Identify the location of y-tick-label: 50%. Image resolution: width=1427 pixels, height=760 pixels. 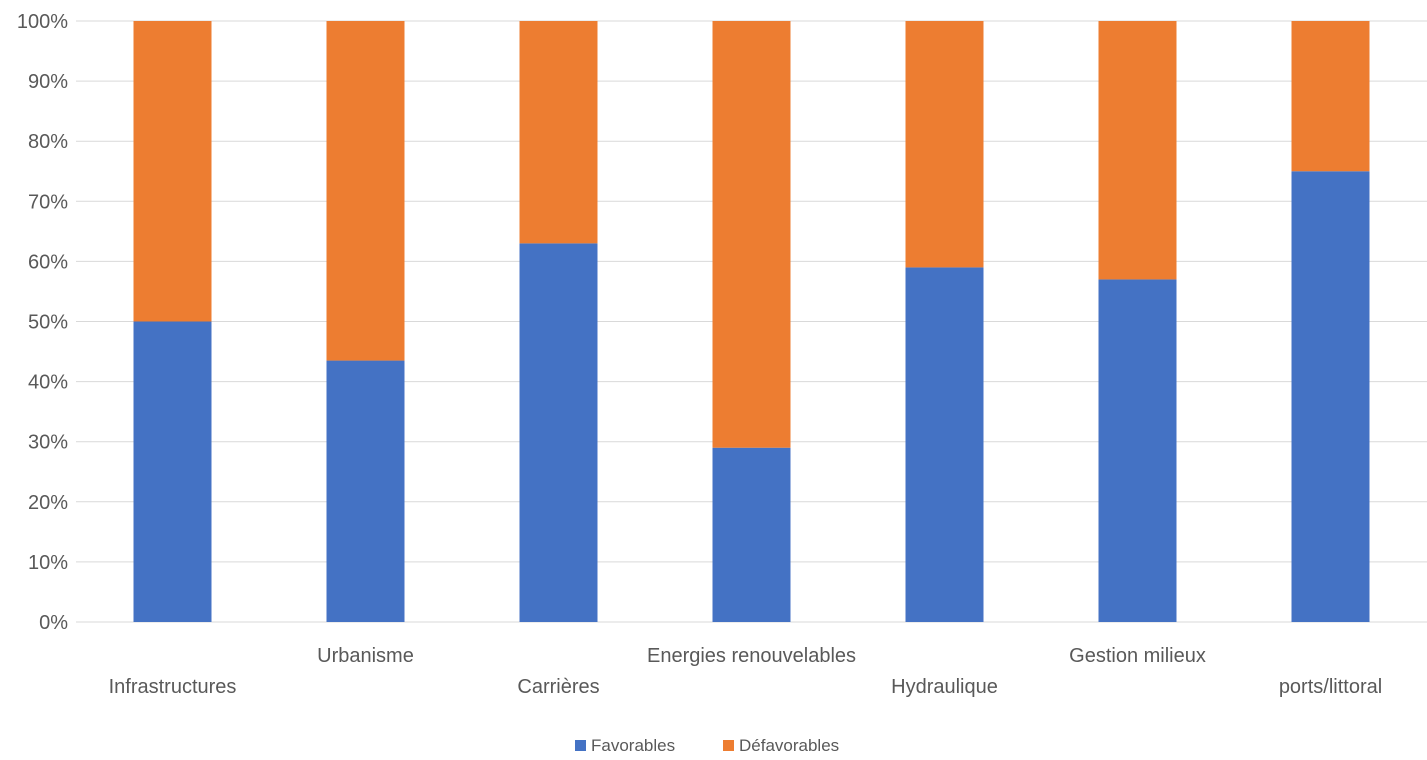
(48, 323).